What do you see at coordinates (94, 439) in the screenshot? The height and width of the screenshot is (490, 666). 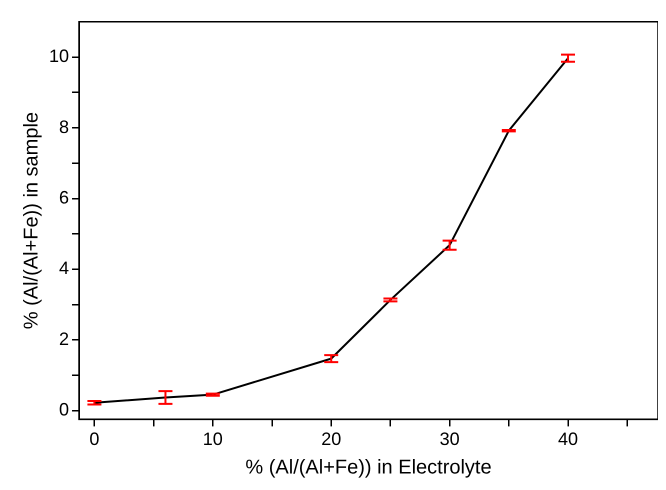 I see `x-tick-label: 0` at bounding box center [94, 439].